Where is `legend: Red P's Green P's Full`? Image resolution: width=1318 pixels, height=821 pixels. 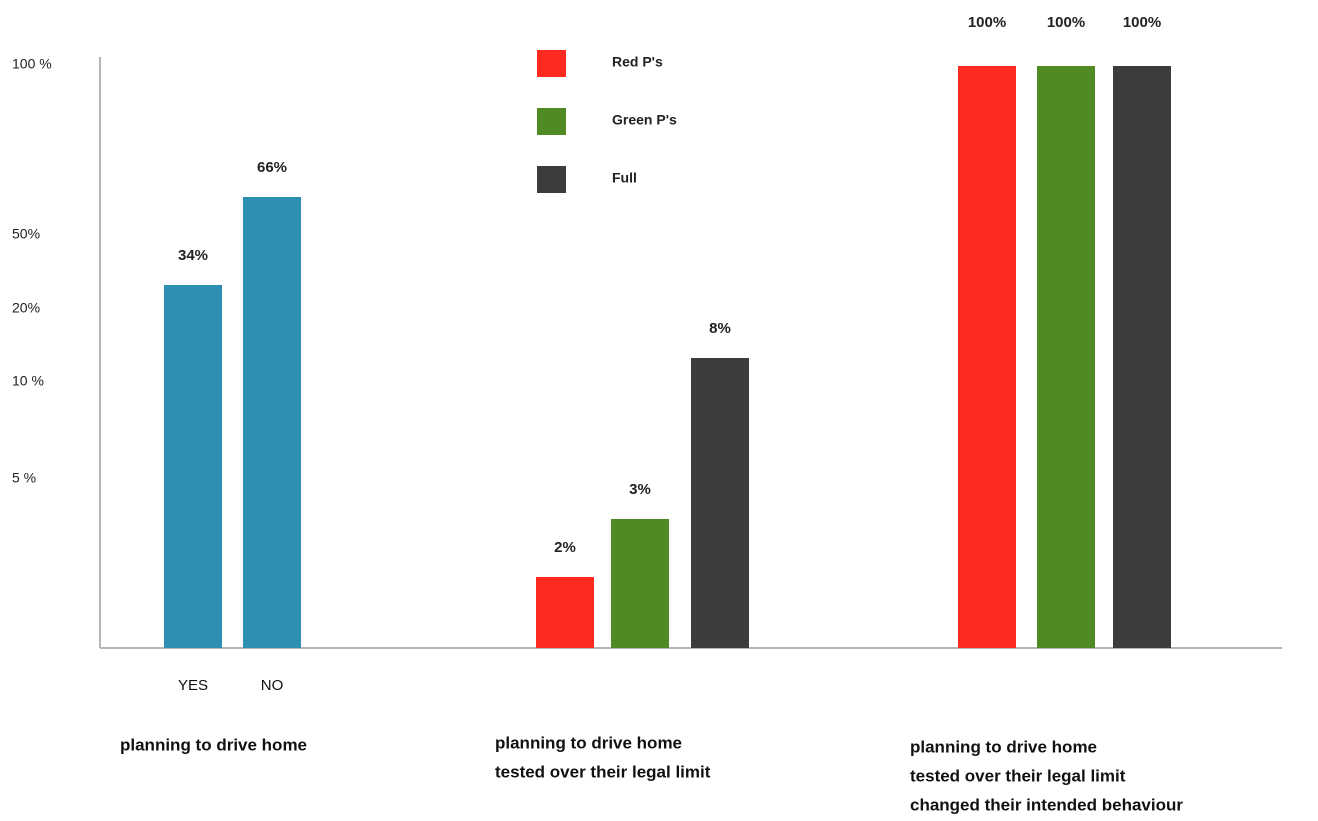
legend: Red P's Green P's Full is located at coordinates (607, 121).